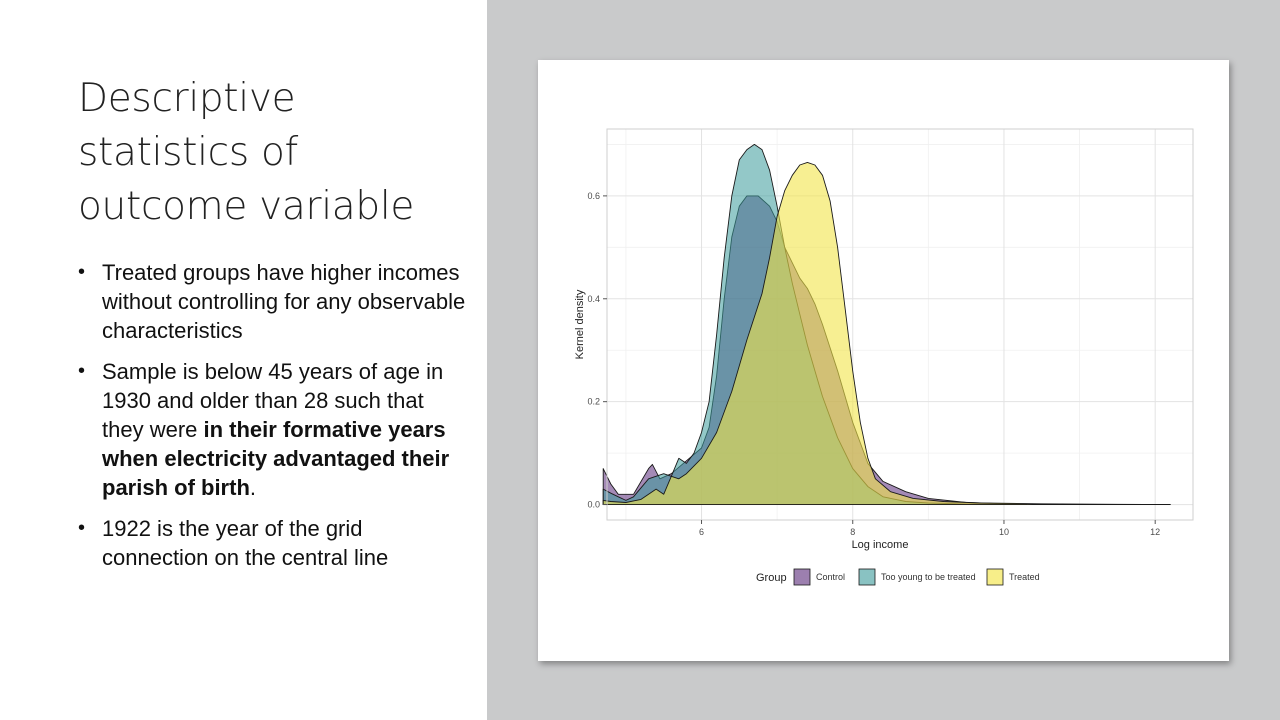 This screenshot has height=720, width=1280. What do you see at coordinates (701, 532) in the screenshot?
I see `x-tick-label: 6` at bounding box center [701, 532].